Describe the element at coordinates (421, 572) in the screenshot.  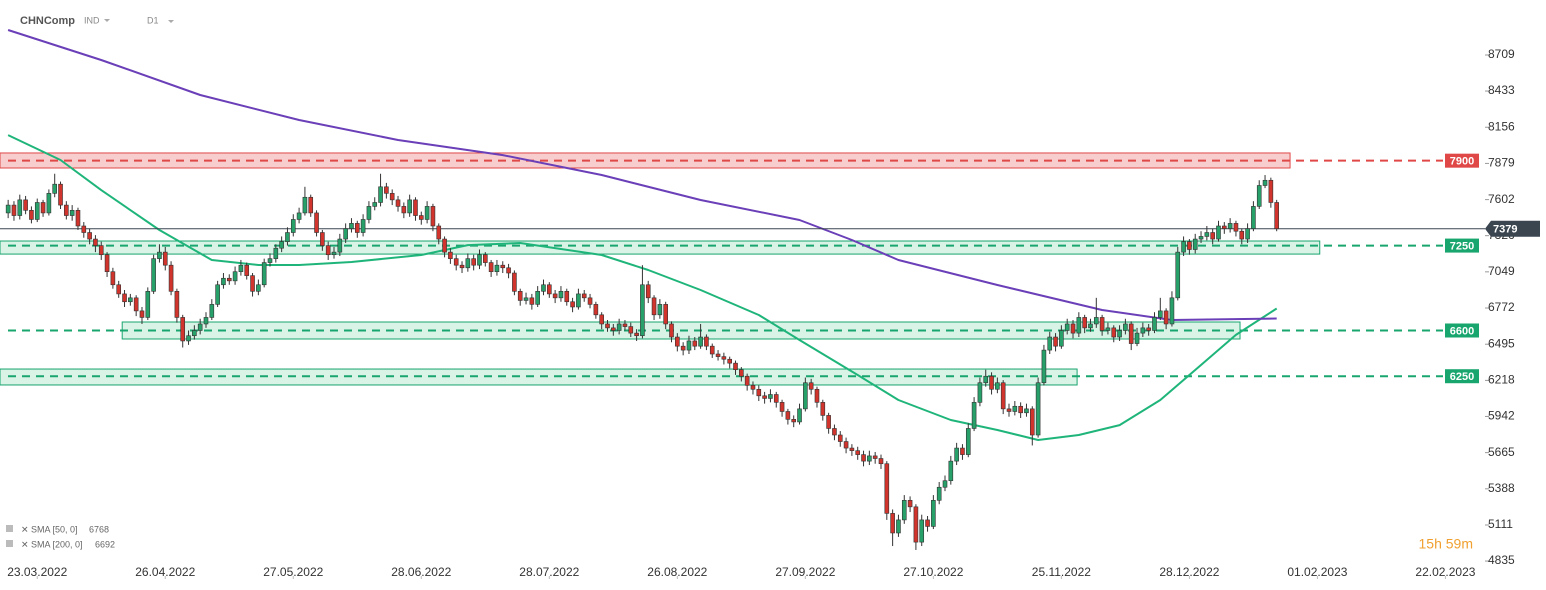
I see `x-tick-label: 28.06.2022` at that location.